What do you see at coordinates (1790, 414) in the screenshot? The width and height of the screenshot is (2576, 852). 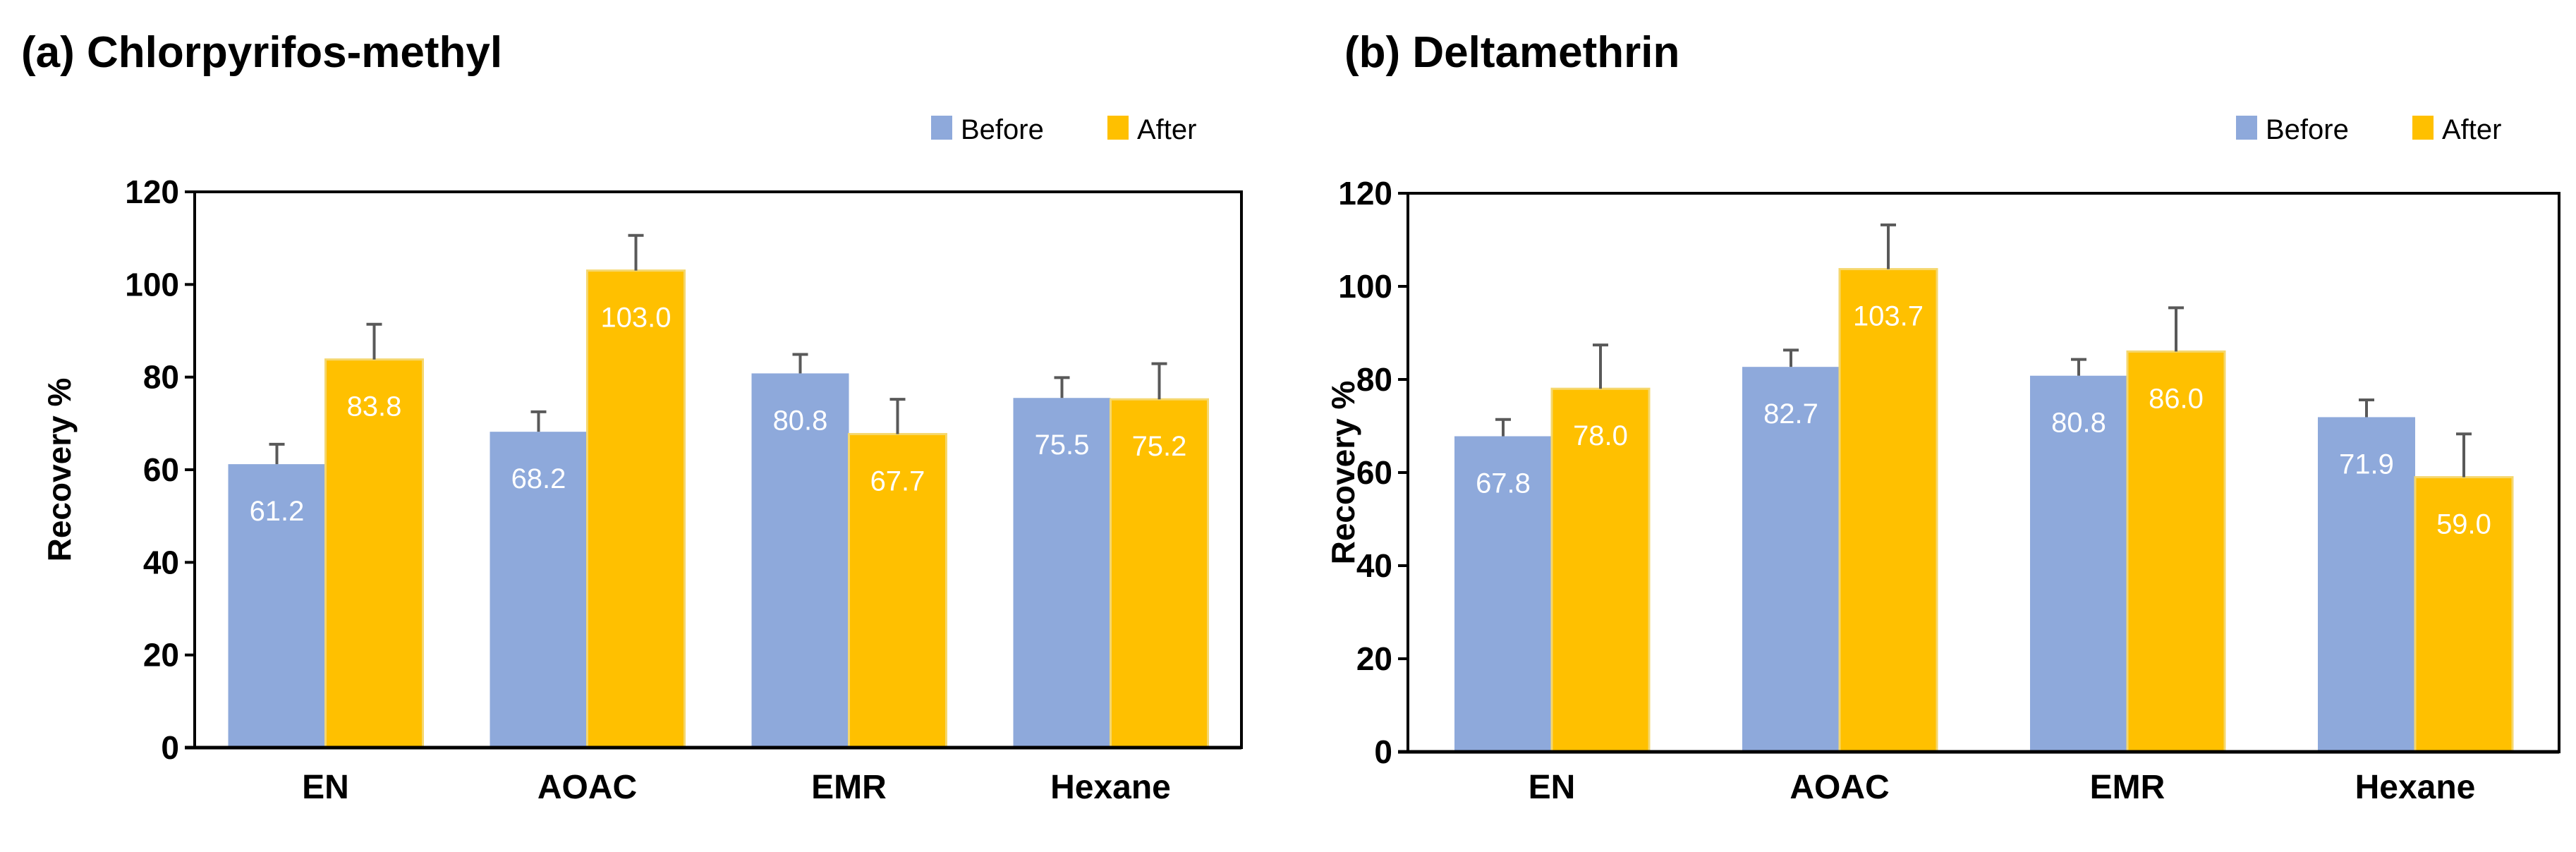 I see `data-label: 82.7` at bounding box center [1790, 414].